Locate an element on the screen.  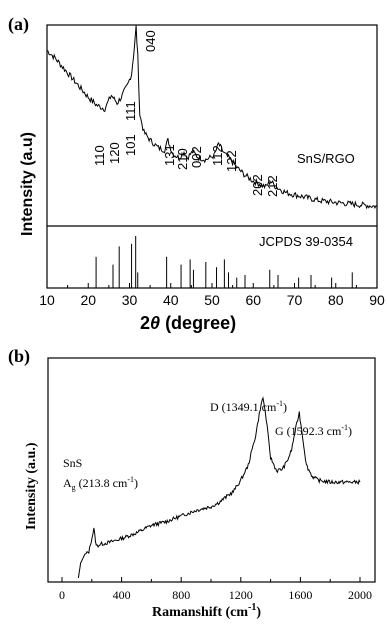
x-tick-label: 1200 is located at coordinates (241, 595).